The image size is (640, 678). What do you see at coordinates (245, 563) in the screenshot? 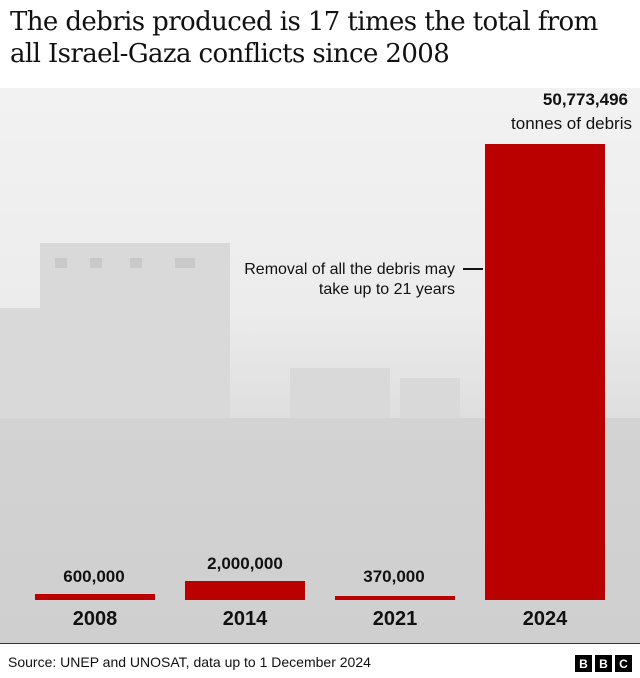
I see `value-label-2014: 2,000,000` at bounding box center [245, 563].